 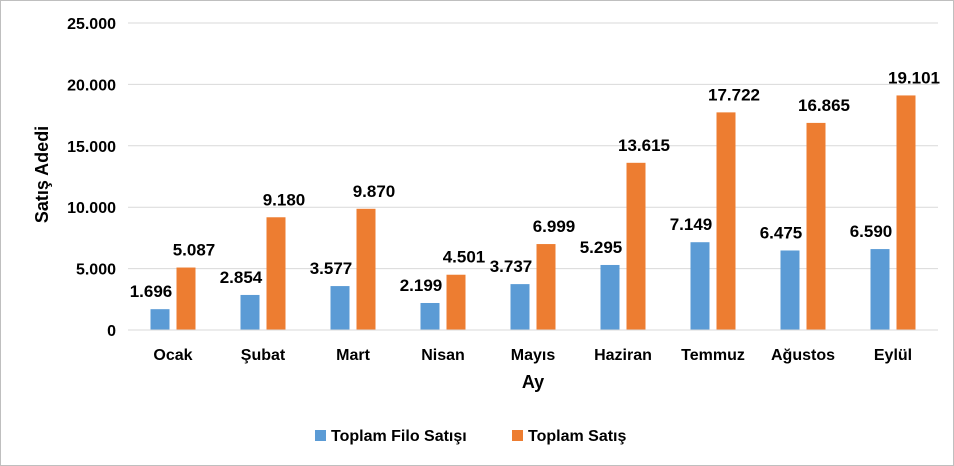 I want to click on data-label: 9.180, so click(x=284, y=199).